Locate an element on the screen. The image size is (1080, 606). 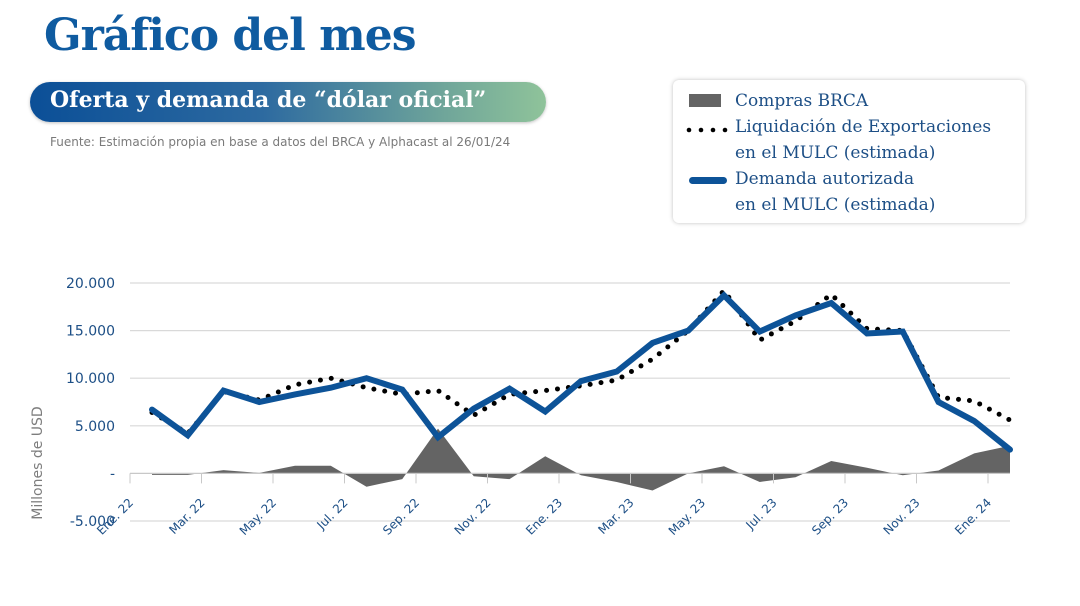
y-tick-label: 15.000 is located at coordinates (90, 332).